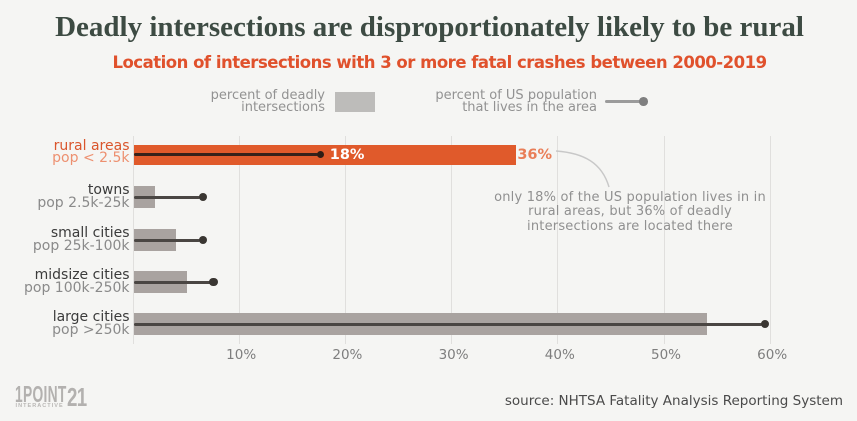  I want to click on category-population: pop < 2.5k, so click(91, 158).